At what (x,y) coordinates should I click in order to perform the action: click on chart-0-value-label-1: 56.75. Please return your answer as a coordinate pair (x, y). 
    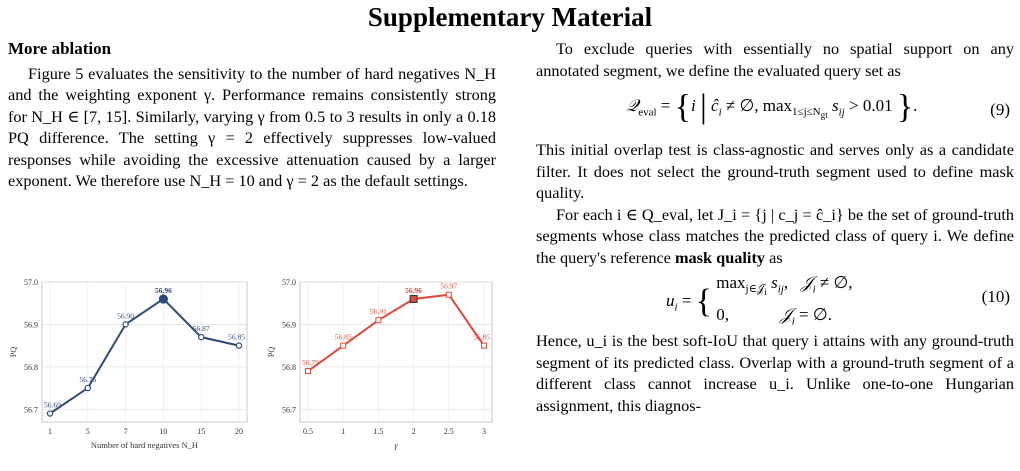
    Looking at the image, I should click on (87, 379).